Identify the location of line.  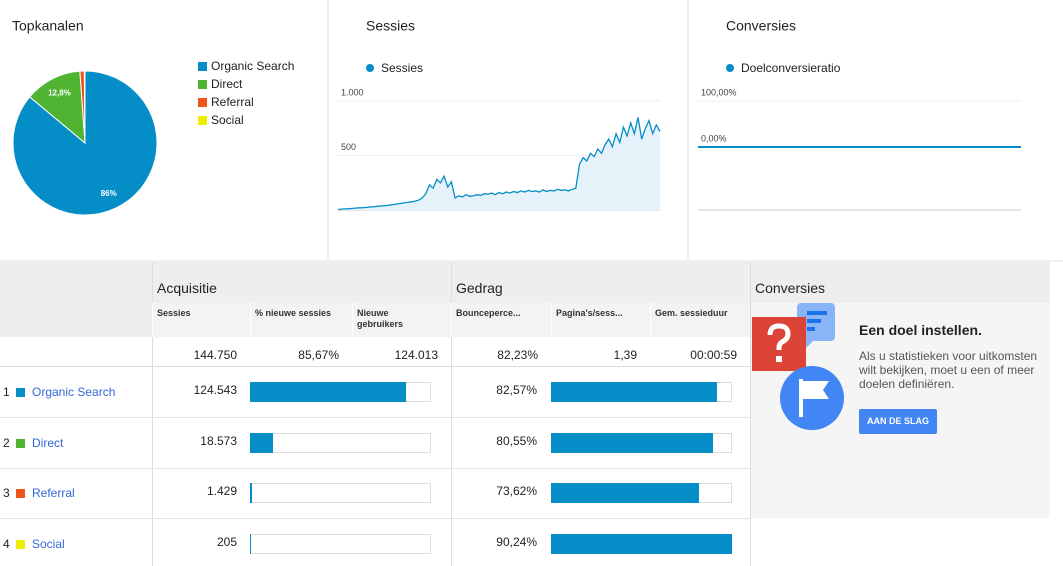
(499, 164).